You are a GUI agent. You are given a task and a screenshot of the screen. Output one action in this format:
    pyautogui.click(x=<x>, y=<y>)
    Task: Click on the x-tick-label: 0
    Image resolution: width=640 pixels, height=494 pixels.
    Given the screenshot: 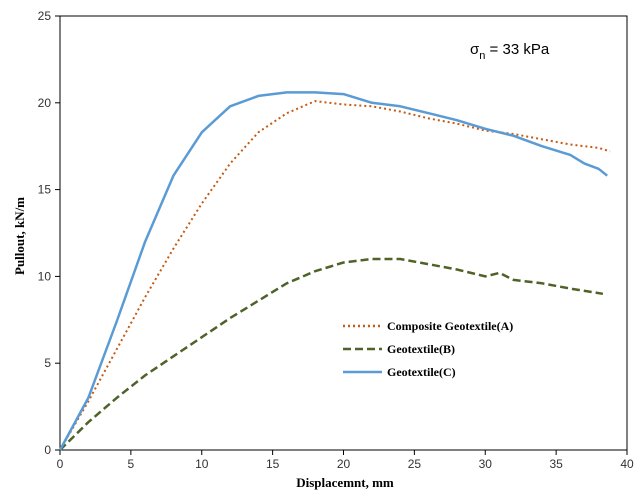 What is the action you would take?
    pyautogui.click(x=60, y=464)
    